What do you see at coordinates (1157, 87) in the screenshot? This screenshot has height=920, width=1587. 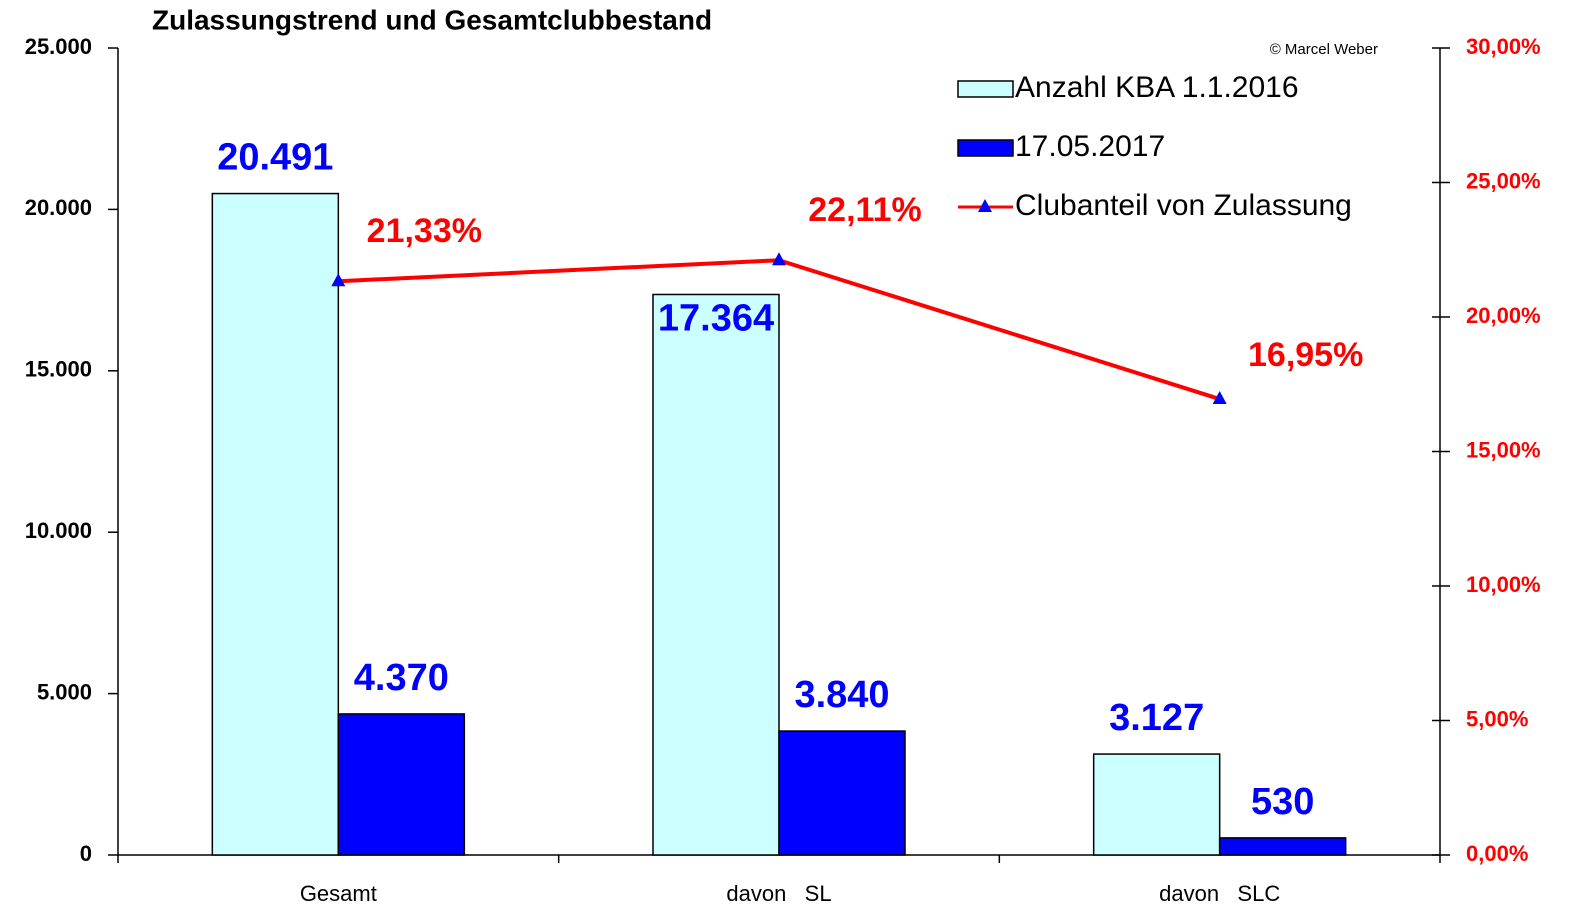 I see `legend-label: Anzahl KBA 1.1.2016` at bounding box center [1157, 87].